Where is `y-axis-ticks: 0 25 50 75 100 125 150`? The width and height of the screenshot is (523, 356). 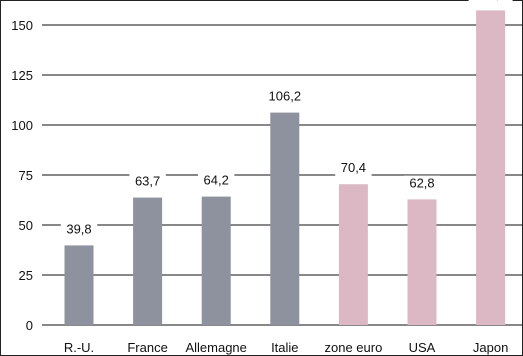
y-axis-ticks: 0 25 50 75 100 125 150 is located at coordinates (22, 175).